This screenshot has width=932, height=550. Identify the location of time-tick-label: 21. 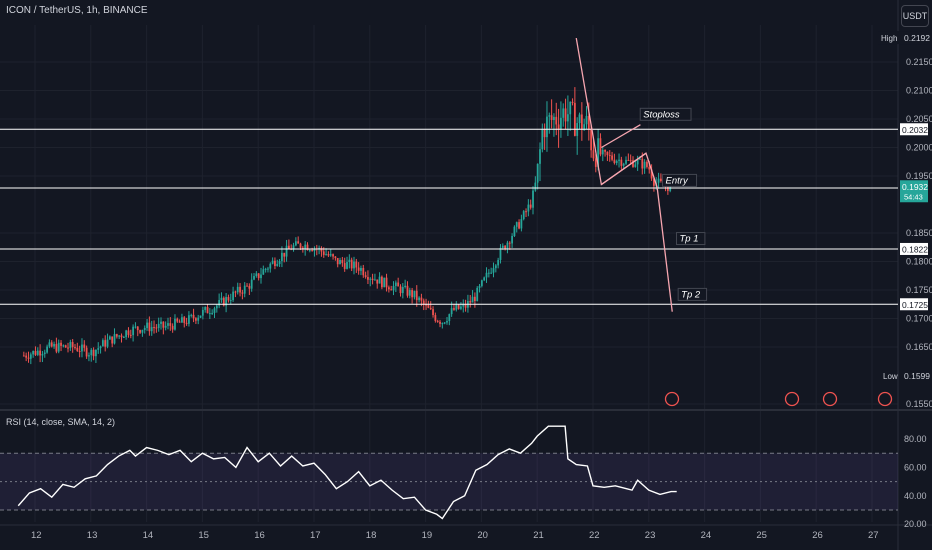
(538, 535).